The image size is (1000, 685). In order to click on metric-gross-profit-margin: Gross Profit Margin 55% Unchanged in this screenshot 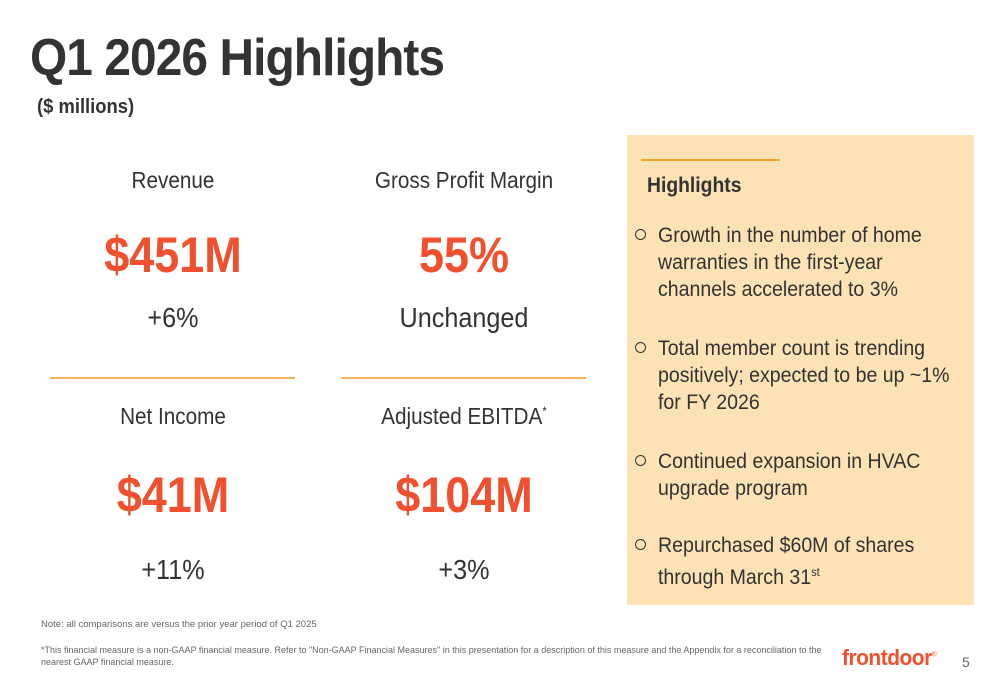, I will do `click(464, 250)`.